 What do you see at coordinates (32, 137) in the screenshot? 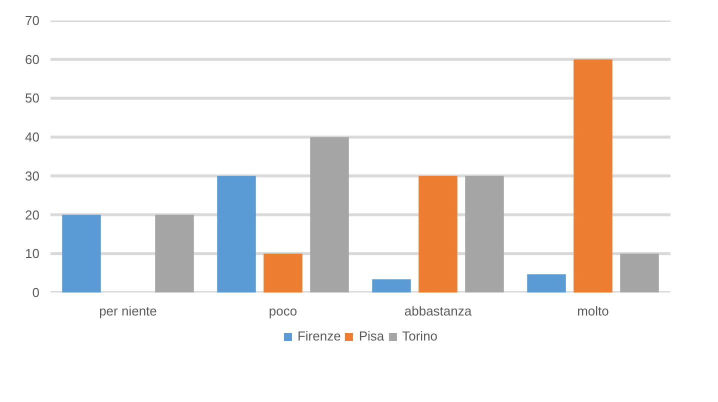
I see `y-tick-label: 40` at bounding box center [32, 137].